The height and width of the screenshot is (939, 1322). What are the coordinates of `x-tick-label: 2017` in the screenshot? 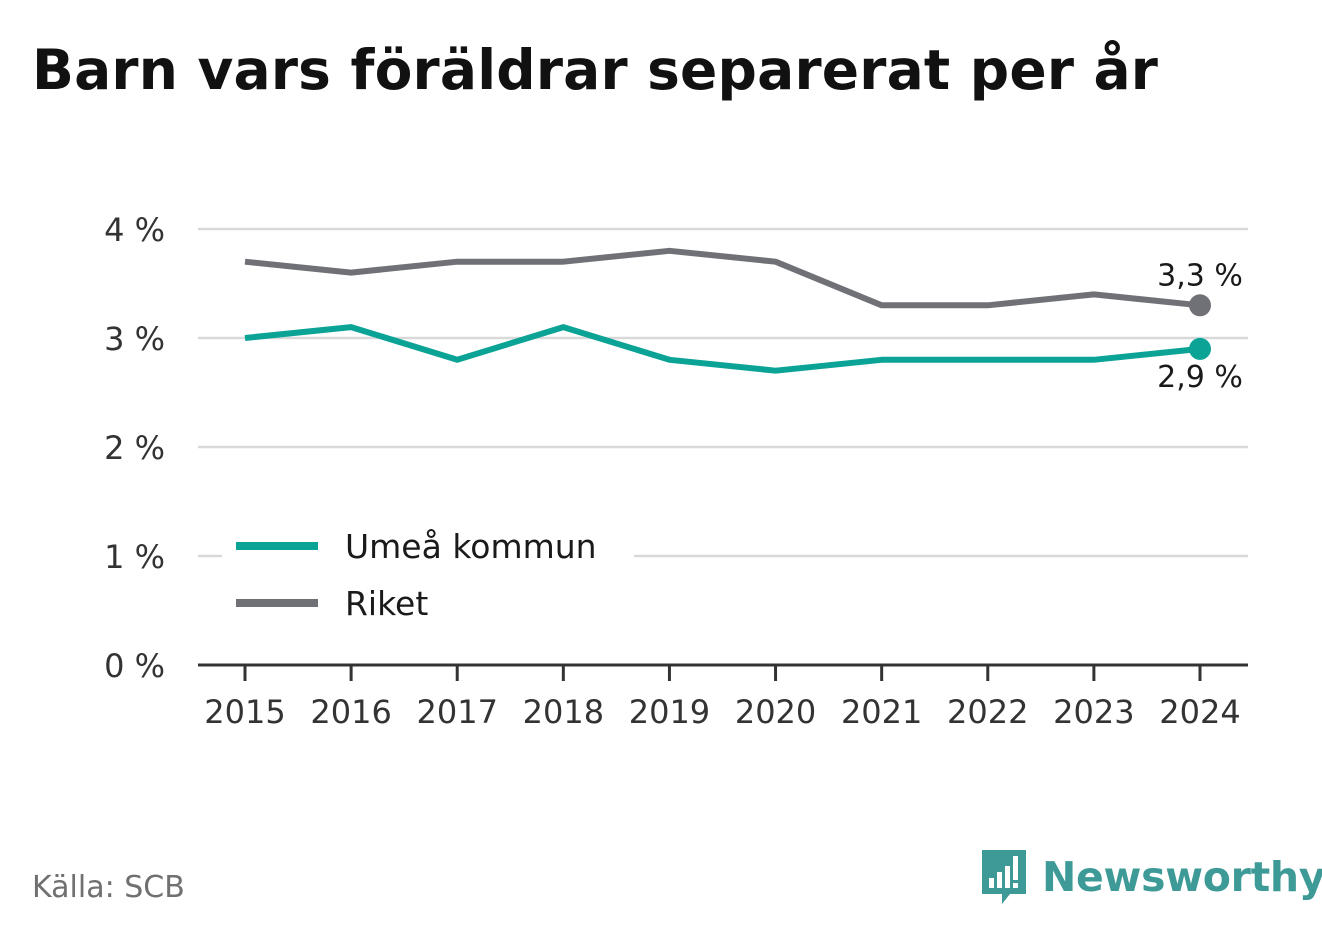 It's located at (457, 712).